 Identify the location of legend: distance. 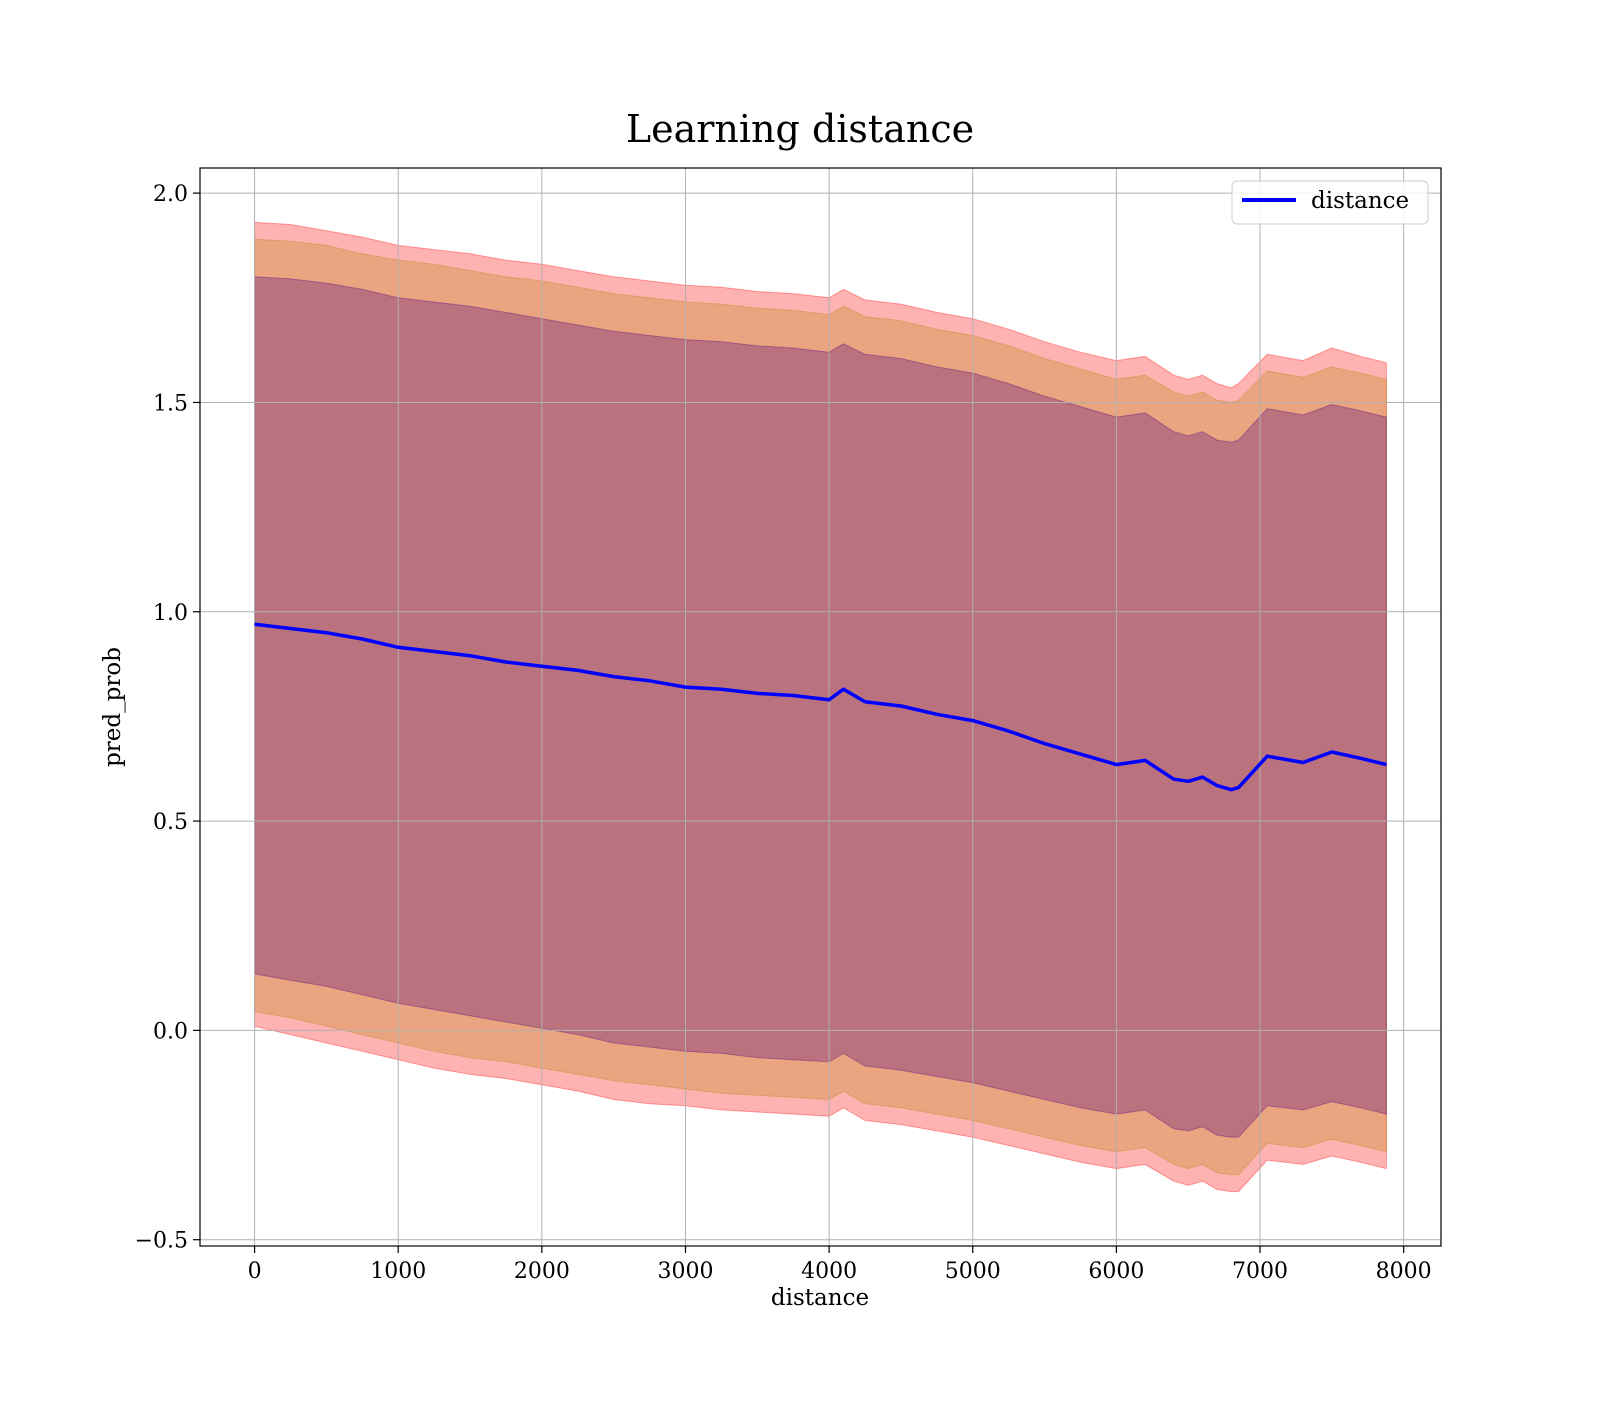
(1330, 202).